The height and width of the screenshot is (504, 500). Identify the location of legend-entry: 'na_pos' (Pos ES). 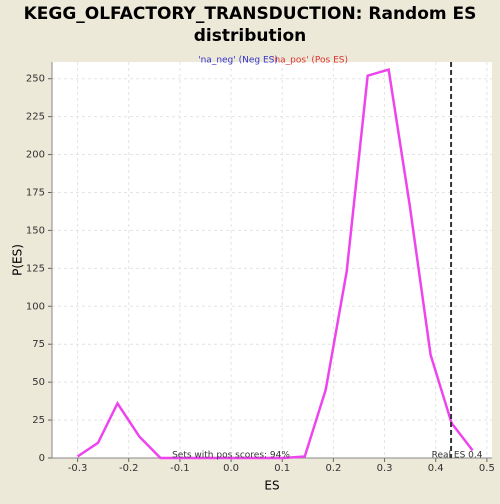
(310, 61).